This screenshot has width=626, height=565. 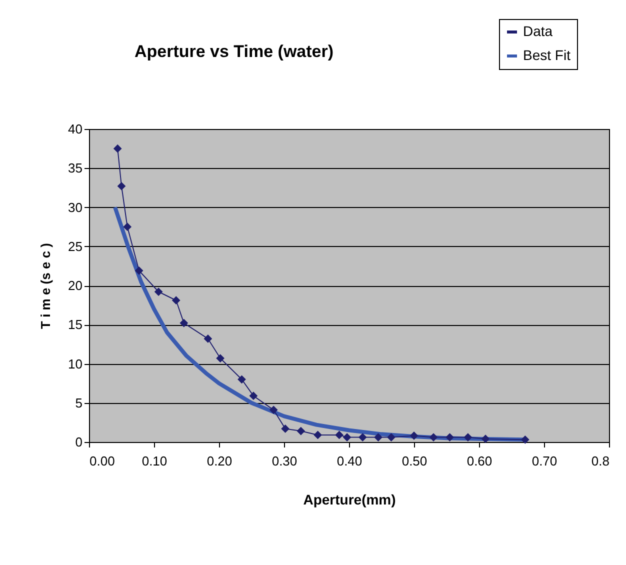 What do you see at coordinates (75, 207) in the screenshot?
I see `y-tick-label: 30` at bounding box center [75, 207].